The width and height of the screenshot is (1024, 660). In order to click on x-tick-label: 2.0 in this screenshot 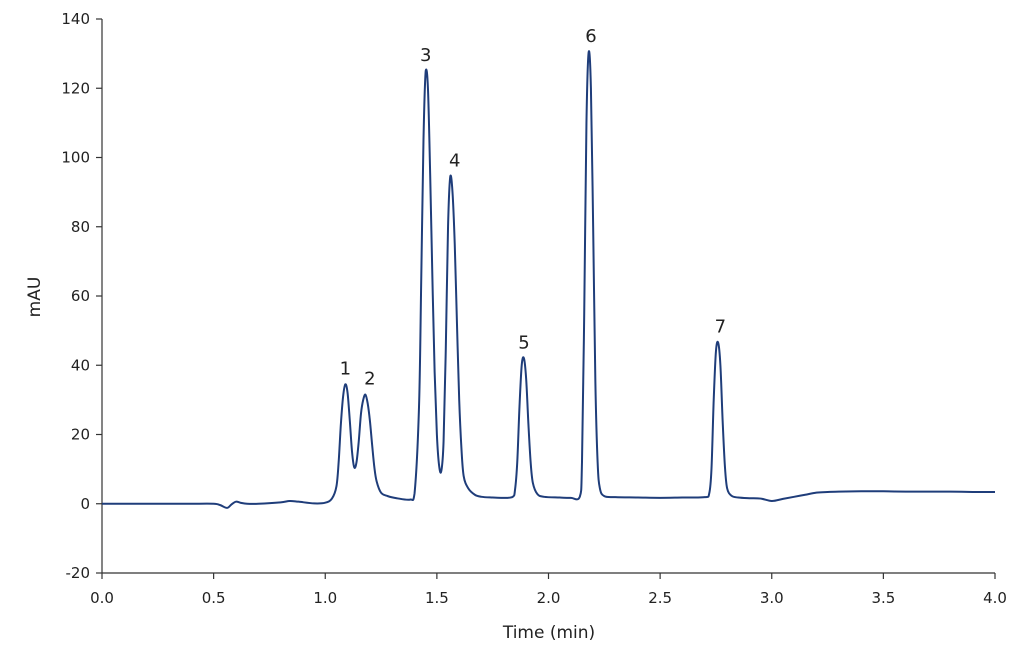, I will do `click(549, 598)`.